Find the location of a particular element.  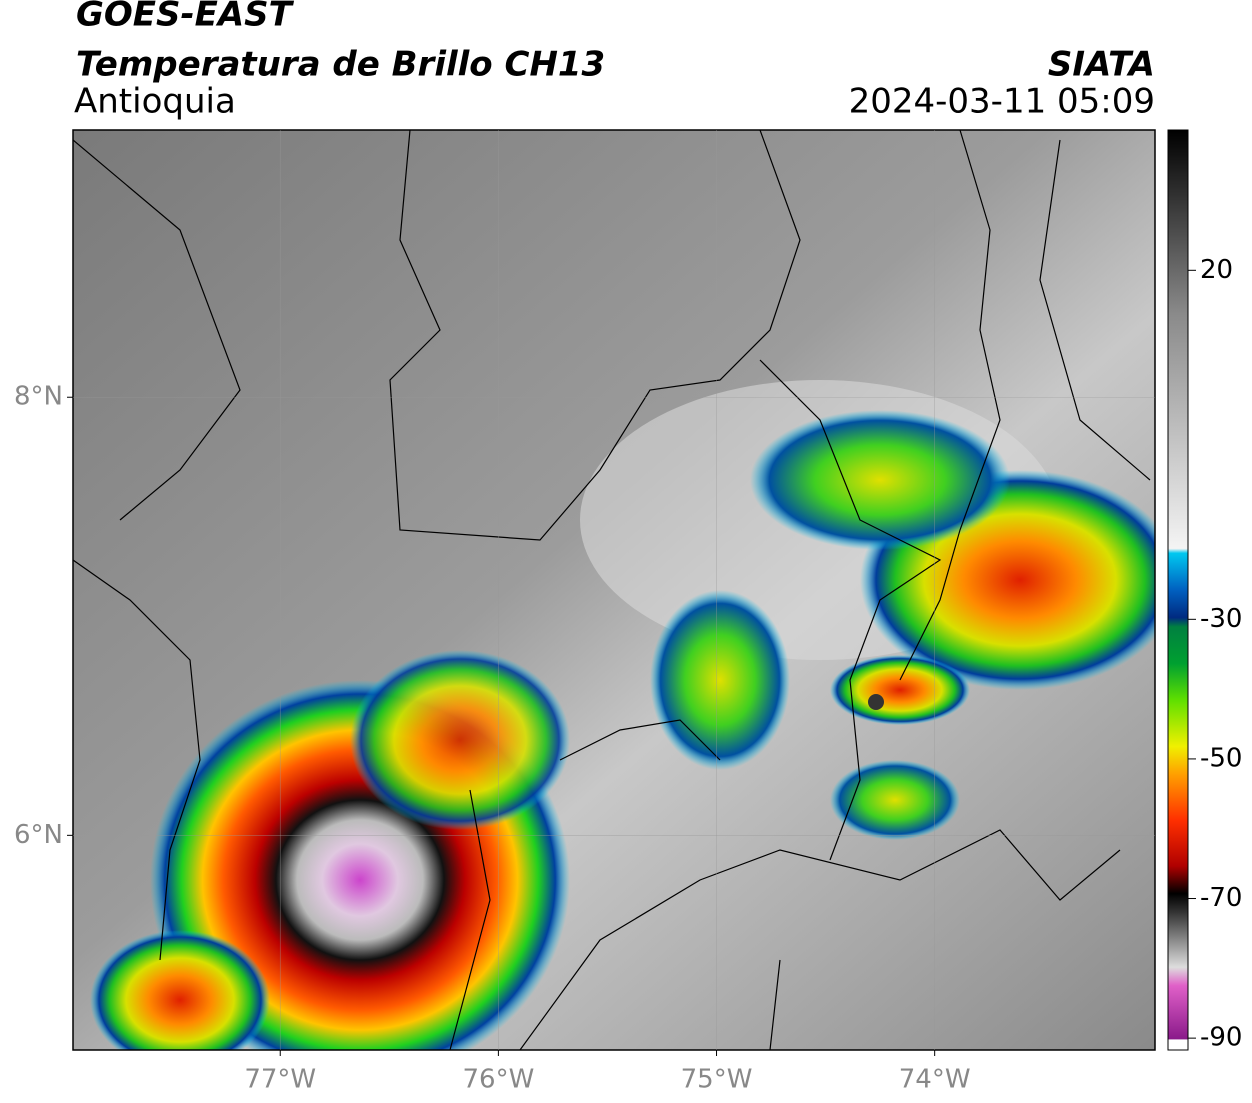

x-tick-label: 75°W is located at coordinates (717, 1080).